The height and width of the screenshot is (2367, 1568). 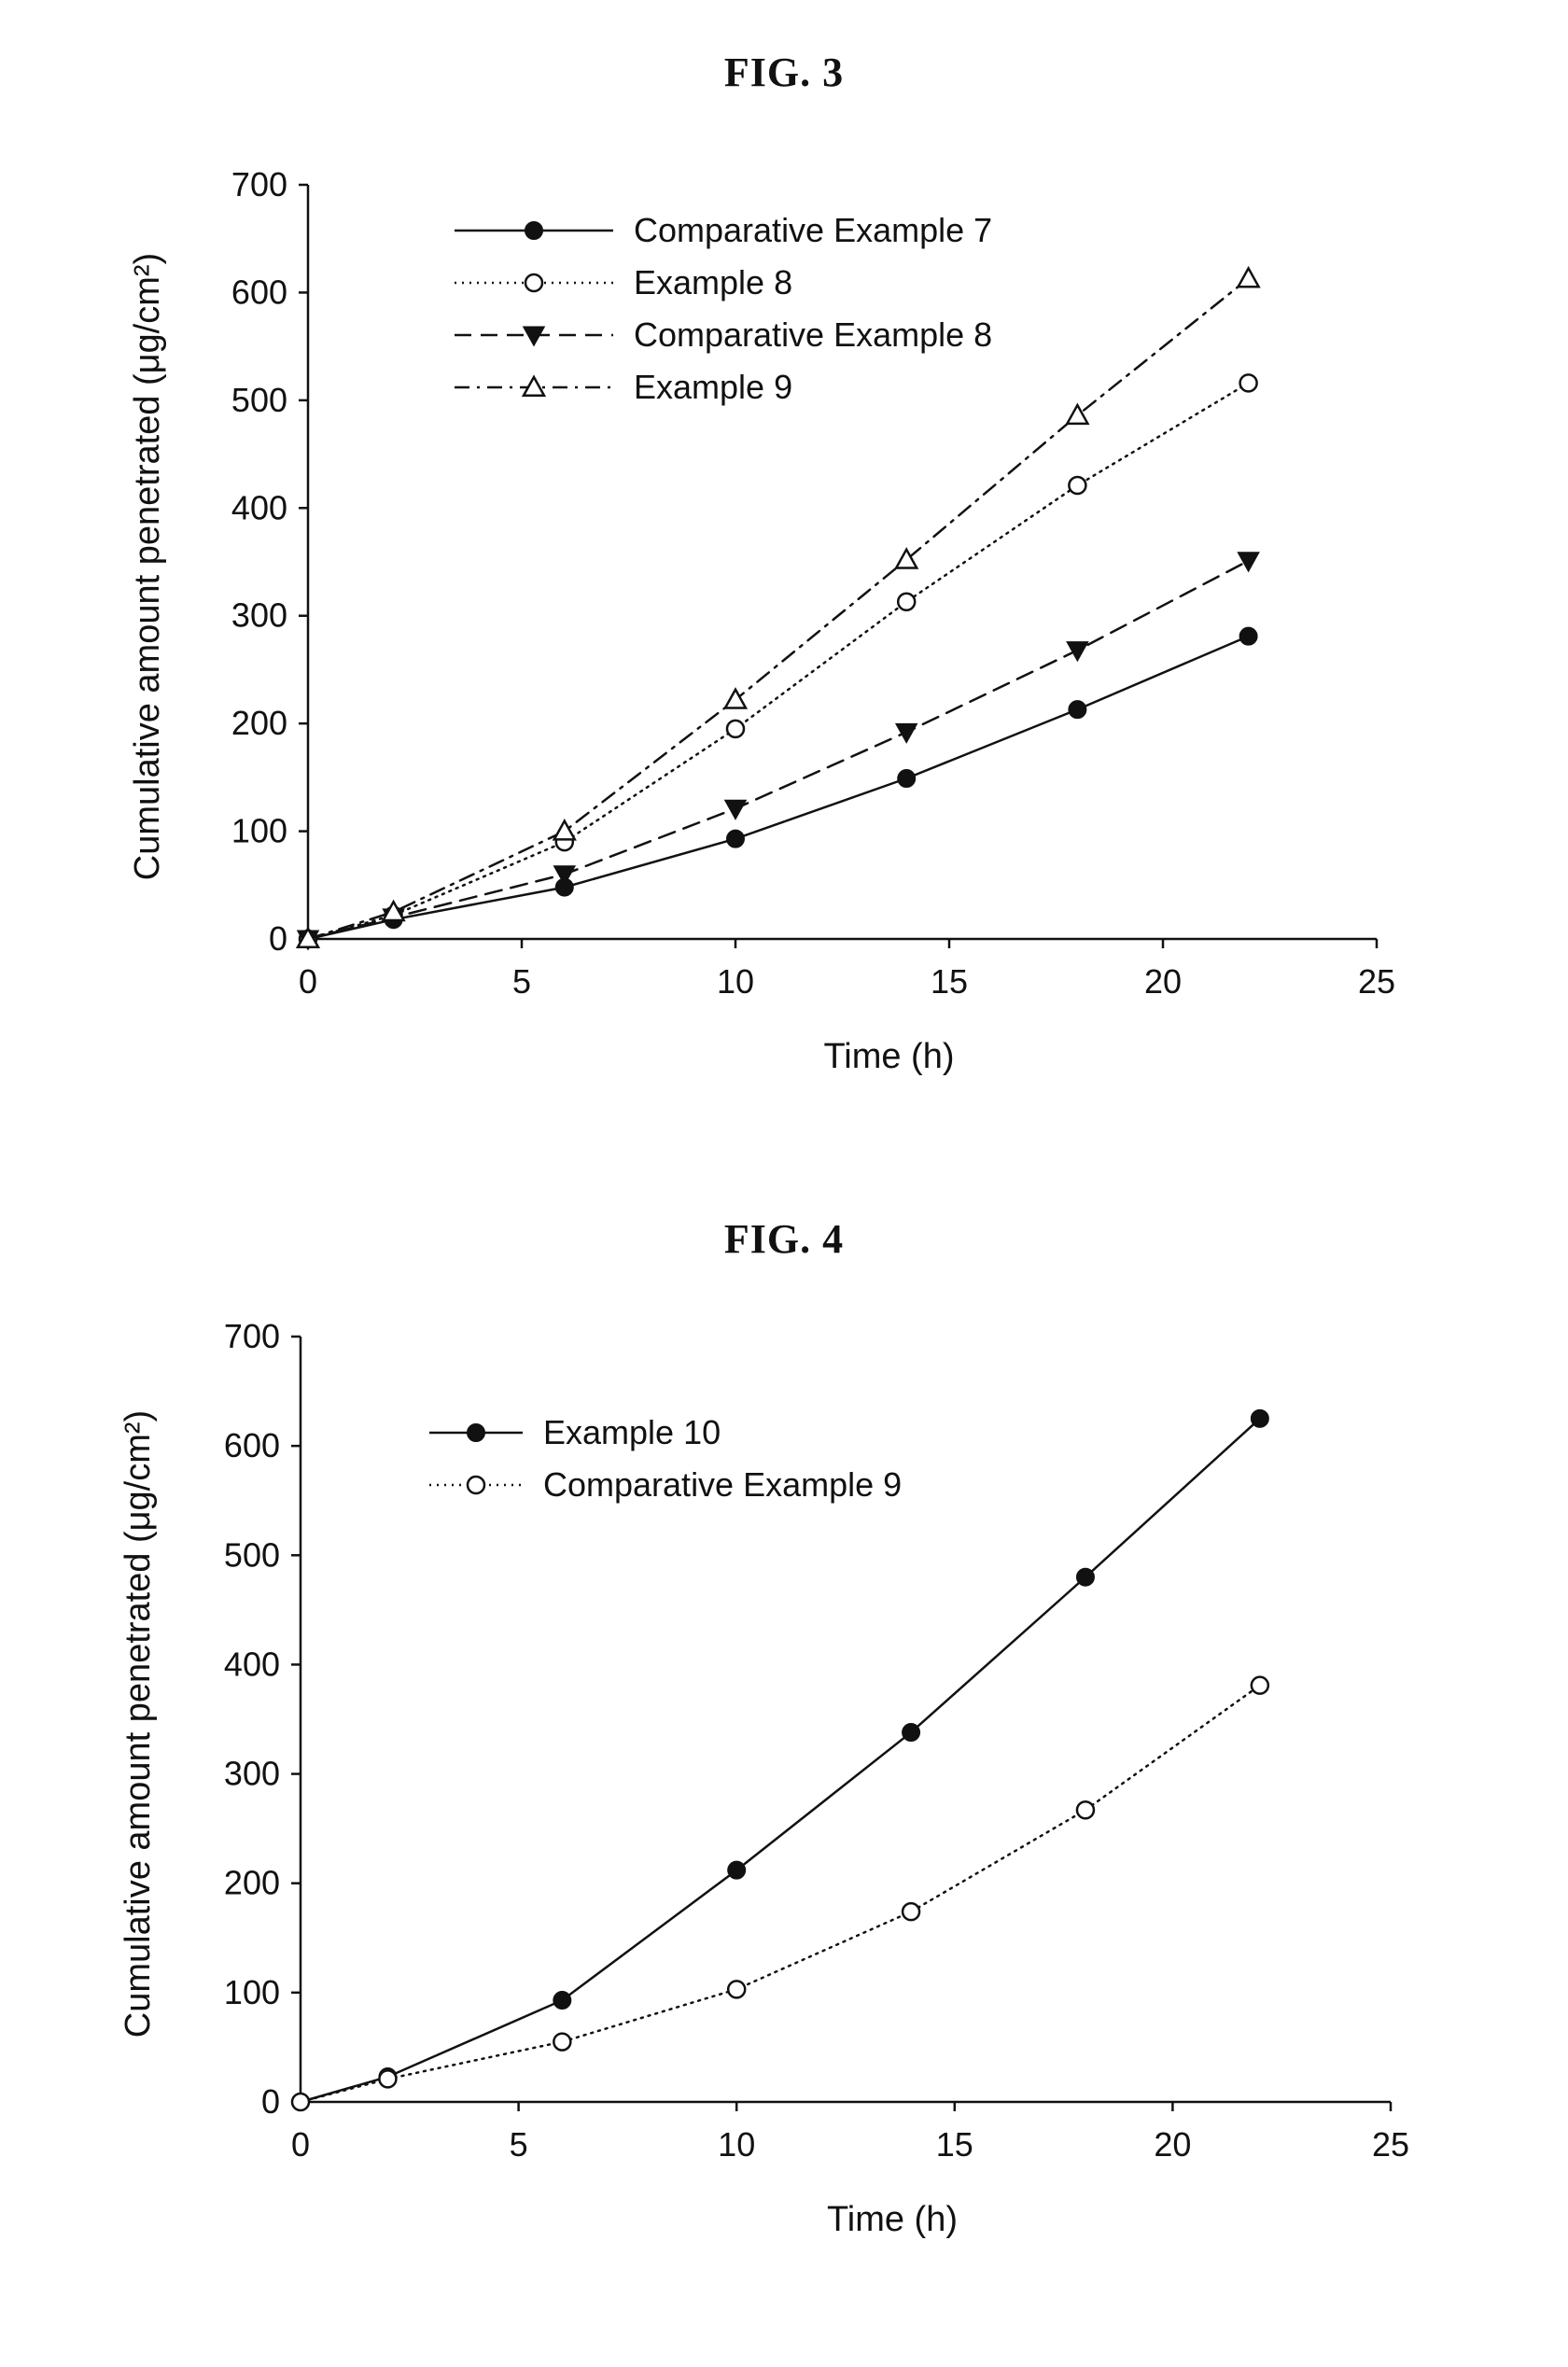 What do you see at coordinates (147, 566) in the screenshot?
I see `fig3-y-axis-title: Cumulative amount penetrated (μg/cm²)` at bounding box center [147, 566].